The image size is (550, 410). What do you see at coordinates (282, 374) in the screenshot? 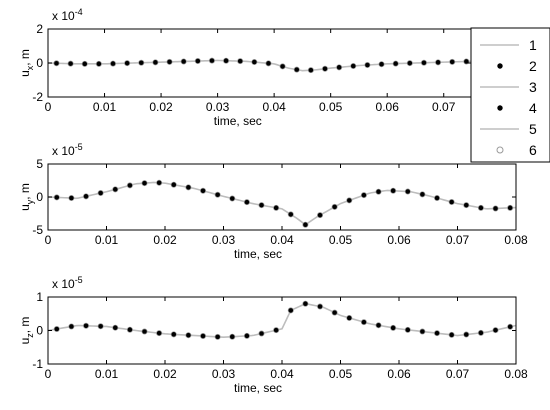
I see `x-tick-label: 0.04` at bounding box center [282, 374].